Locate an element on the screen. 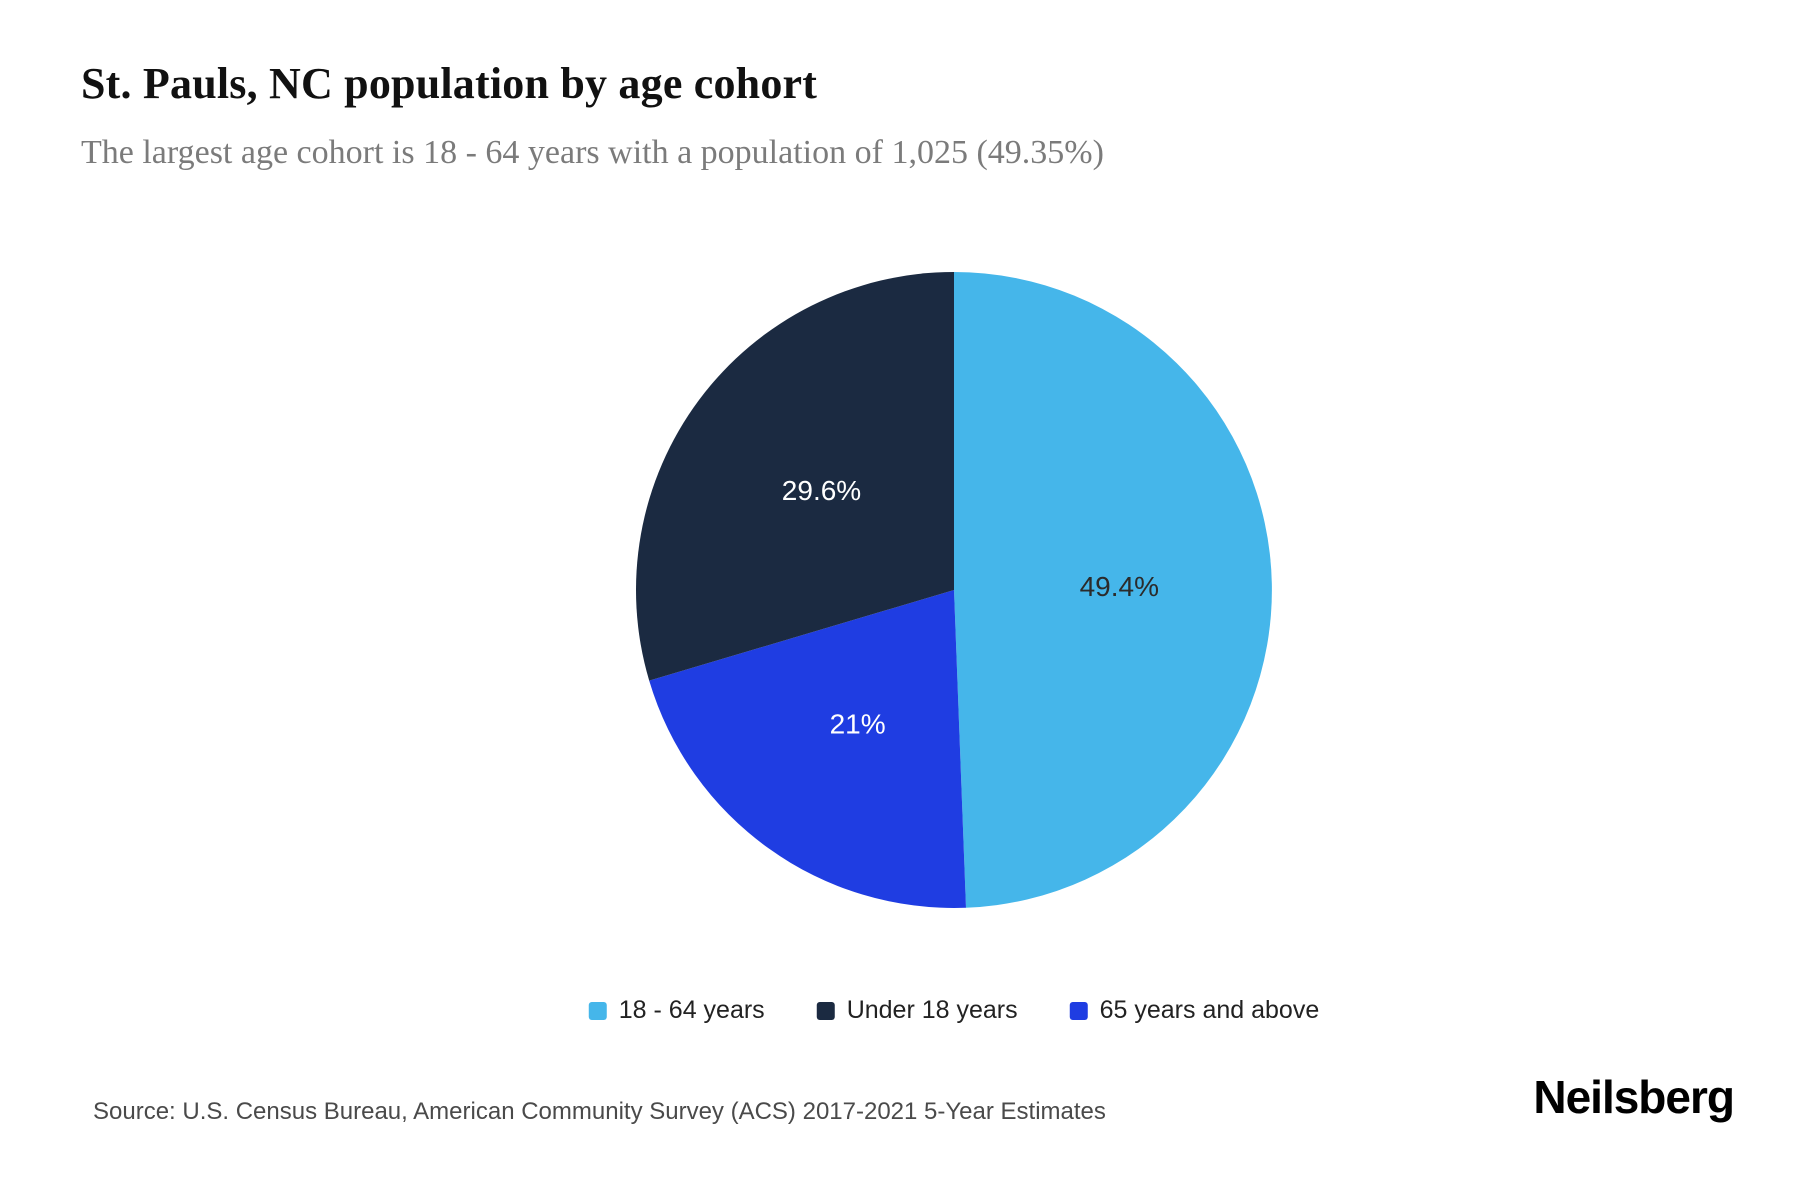 This screenshot has width=1800, height=1200. pie-slice-under-18-years is located at coordinates (794, 476).